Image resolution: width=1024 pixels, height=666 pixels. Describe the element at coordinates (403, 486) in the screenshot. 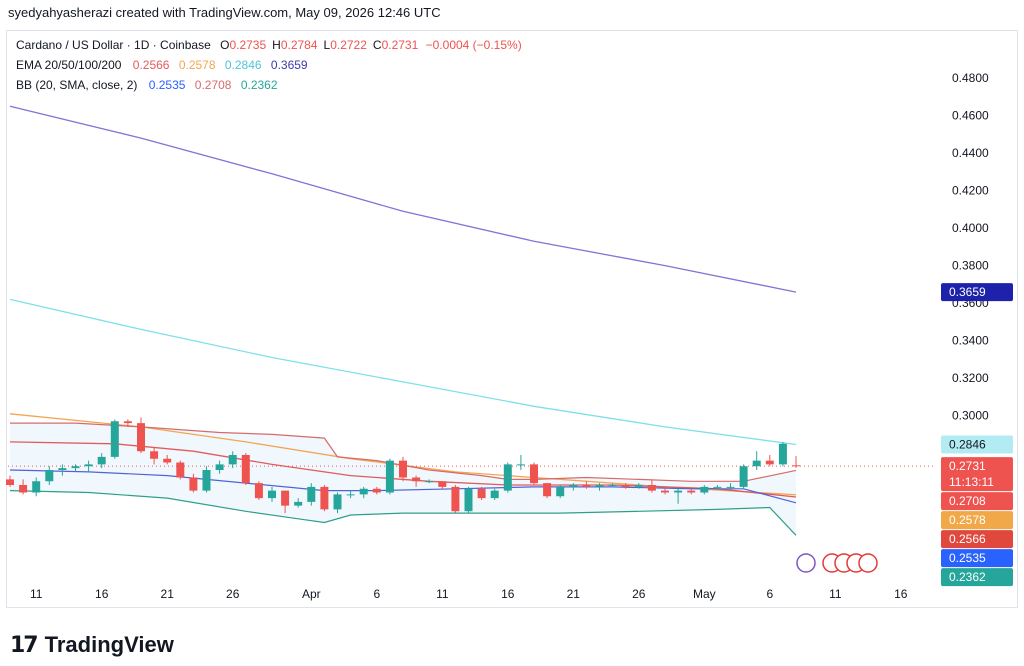

I see `bb-basis-line` at that location.